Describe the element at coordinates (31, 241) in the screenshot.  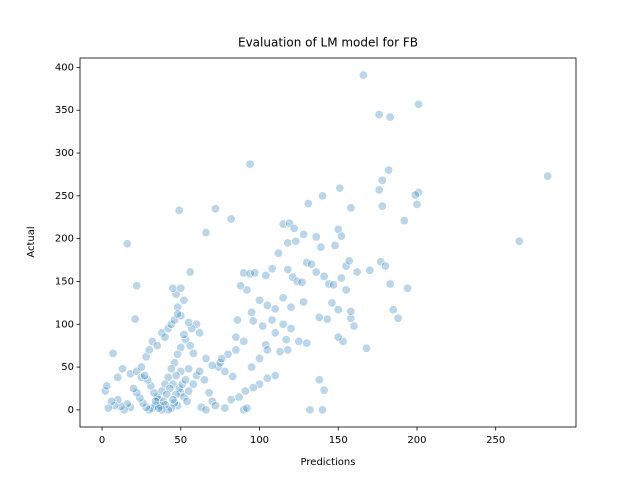
I see `y-axis-label: Actual` at that location.